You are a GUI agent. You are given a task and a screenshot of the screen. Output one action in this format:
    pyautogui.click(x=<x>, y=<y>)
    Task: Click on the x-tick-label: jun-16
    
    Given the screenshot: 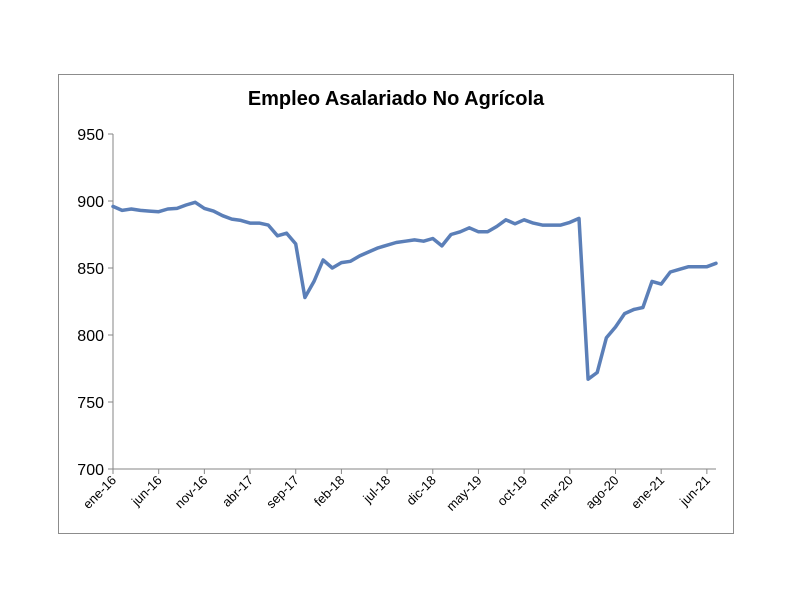 What is the action you would take?
    pyautogui.click(x=146, y=491)
    